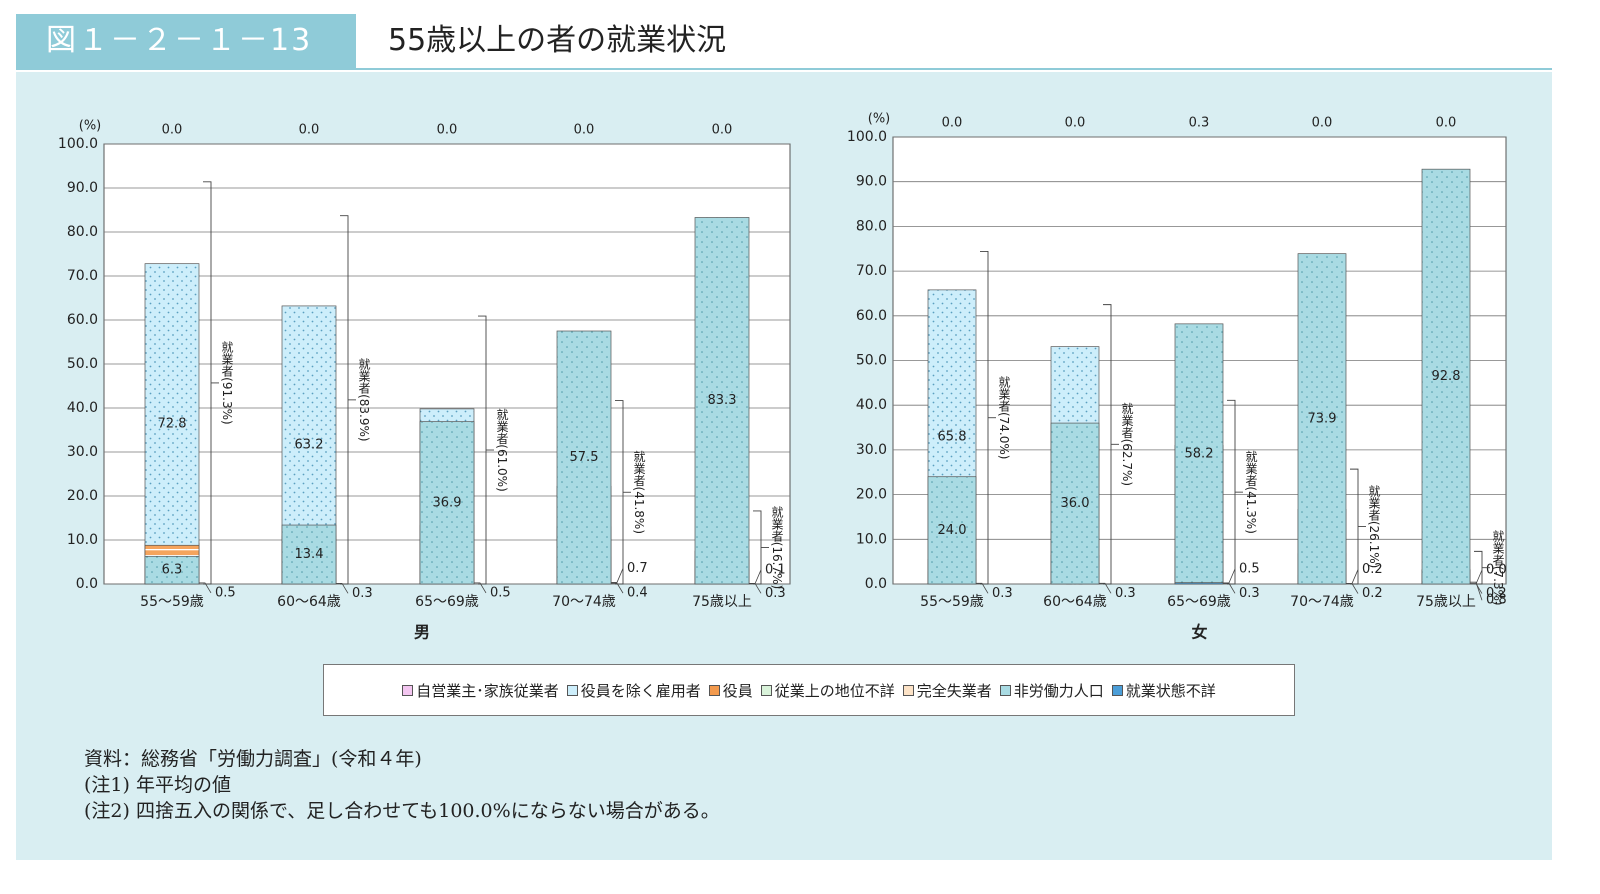  I want to click on employed-total-label: 就業者(26.1%), so click(1374, 526).